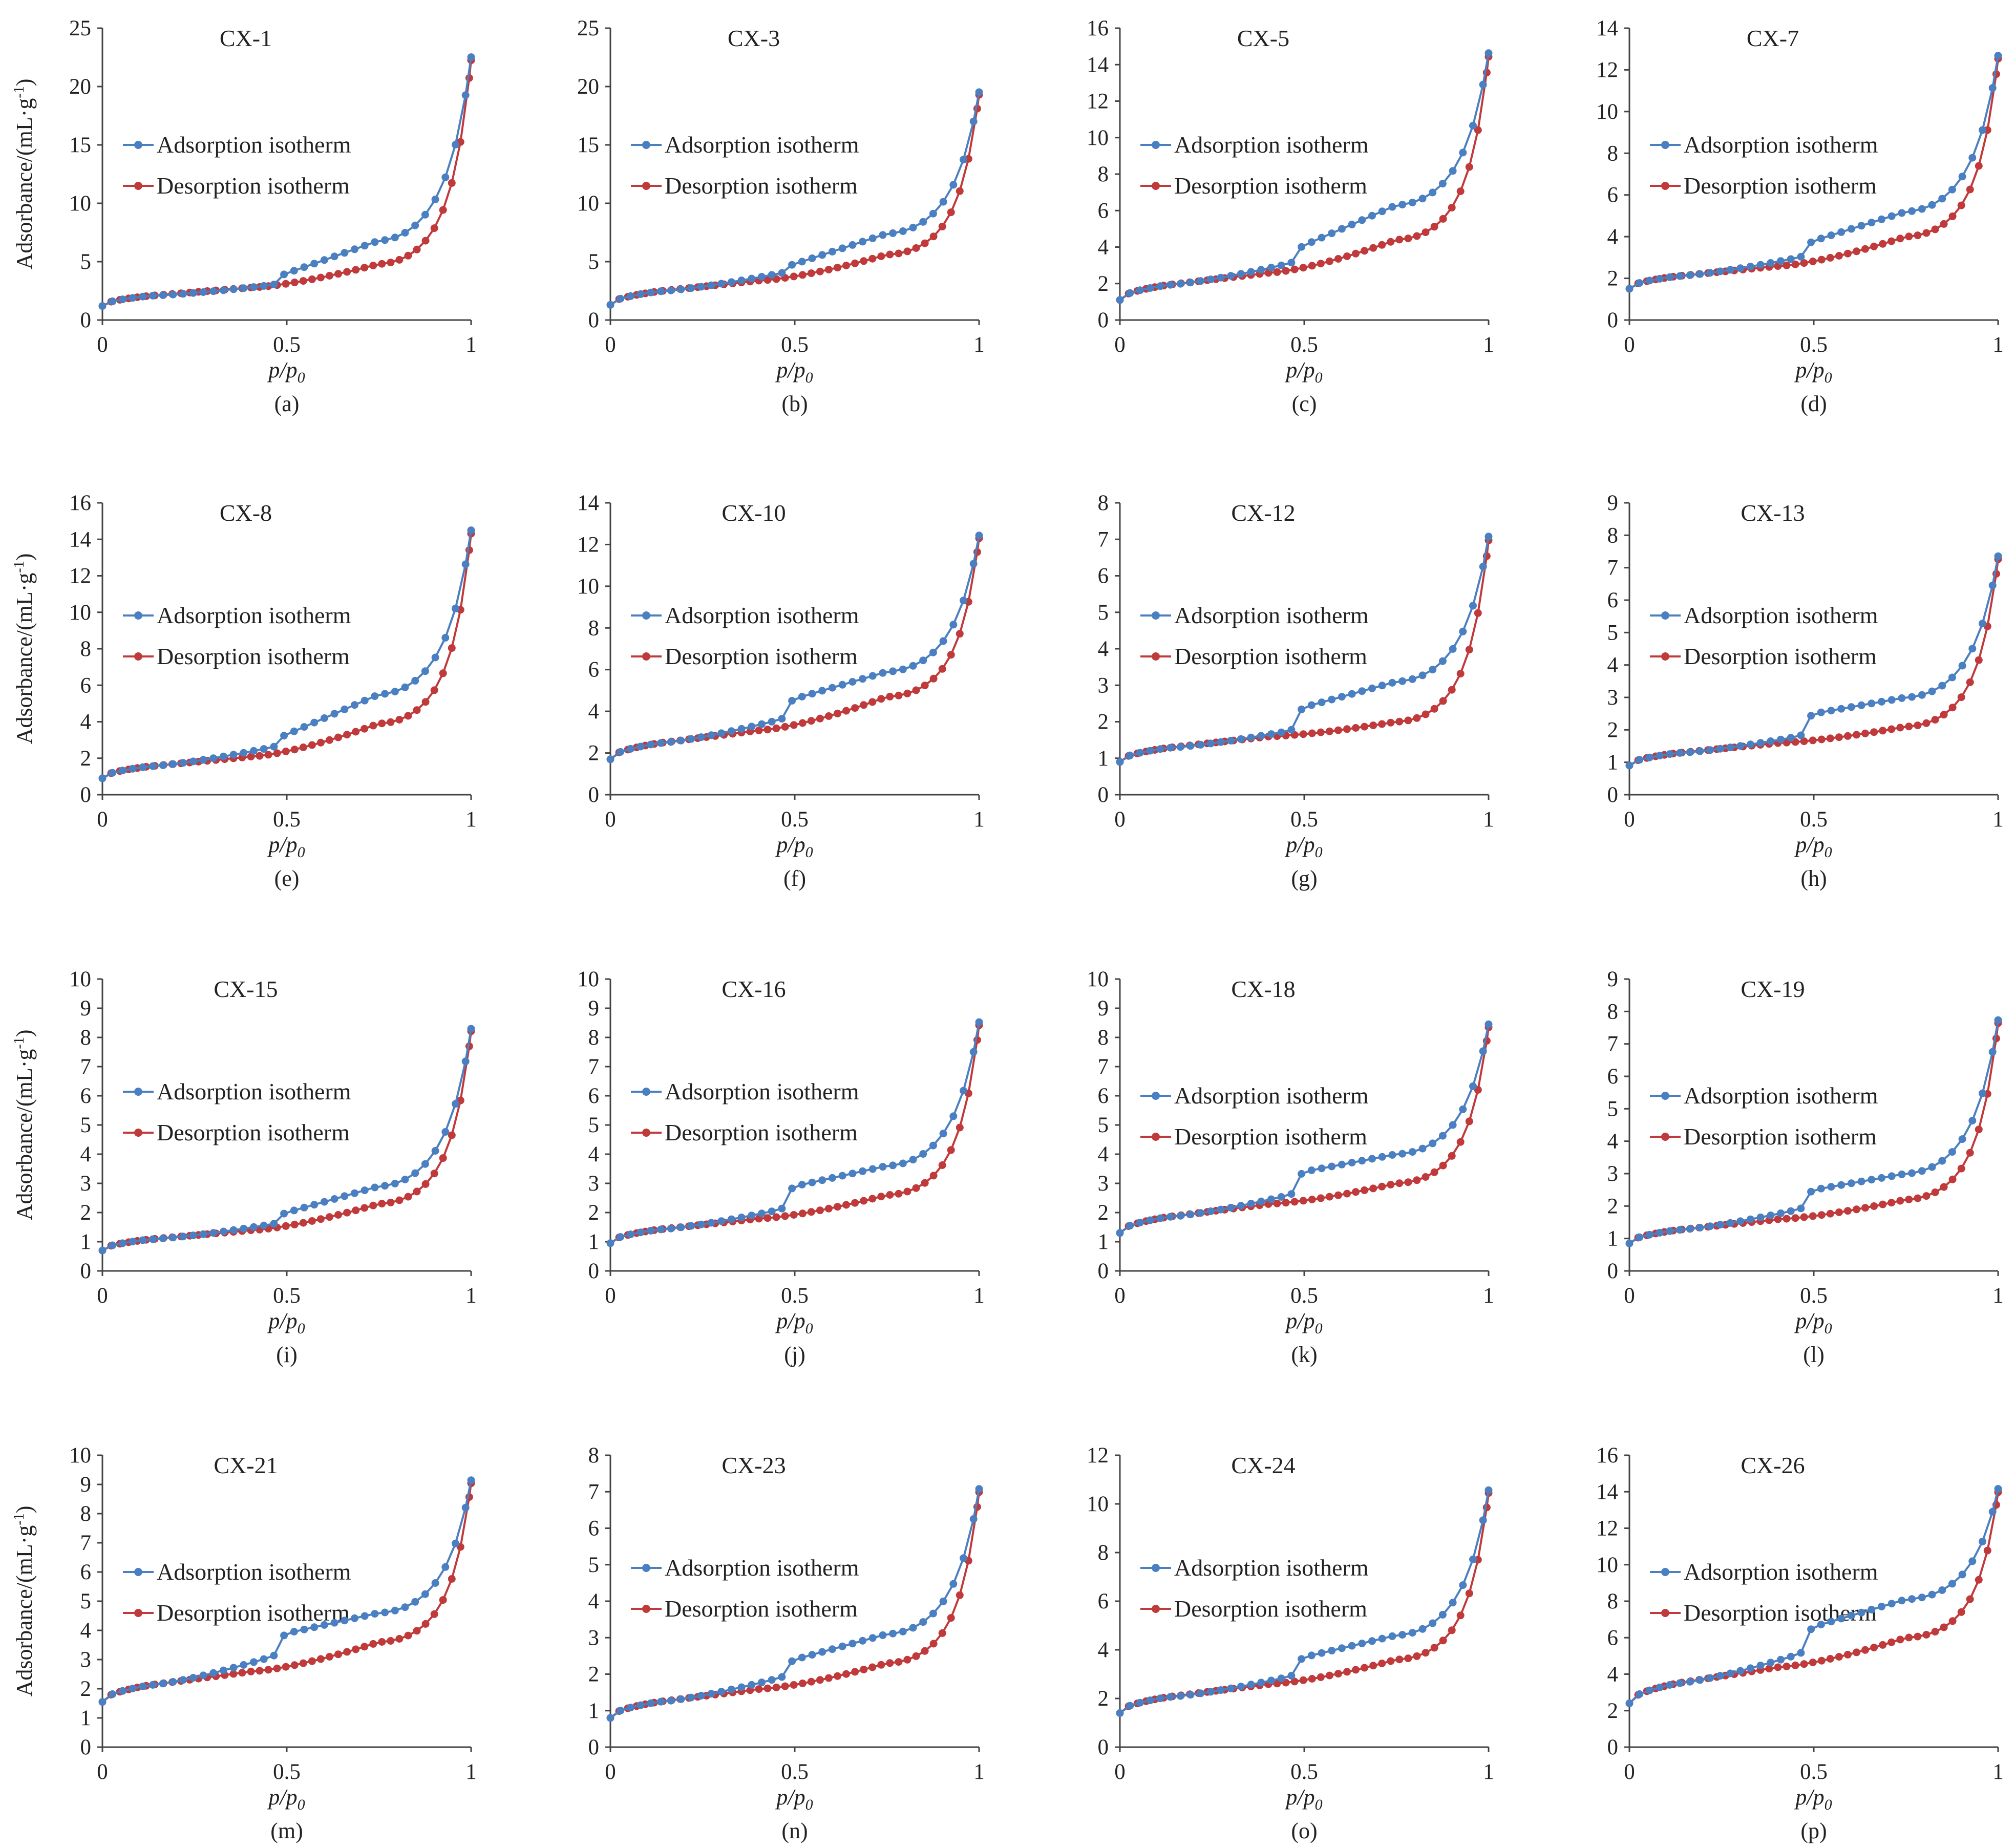 The height and width of the screenshot is (1848, 2015). Describe the element at coordinates (1613, 763) in the screenshot. I see `y-tick-label: 1` at that location.